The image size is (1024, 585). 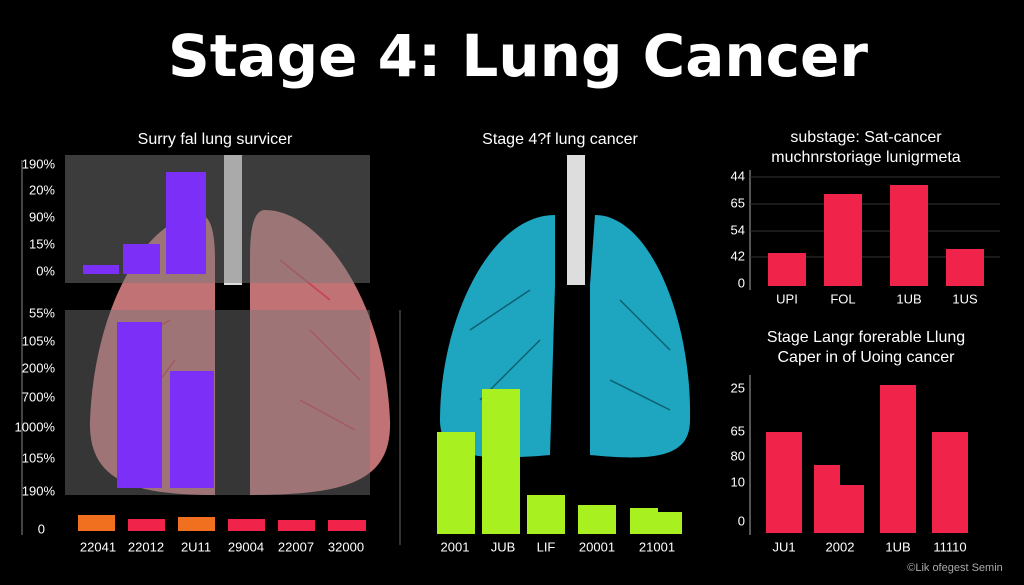 I want to click on x-tick-label: LIF, so click(x=546, y=546).